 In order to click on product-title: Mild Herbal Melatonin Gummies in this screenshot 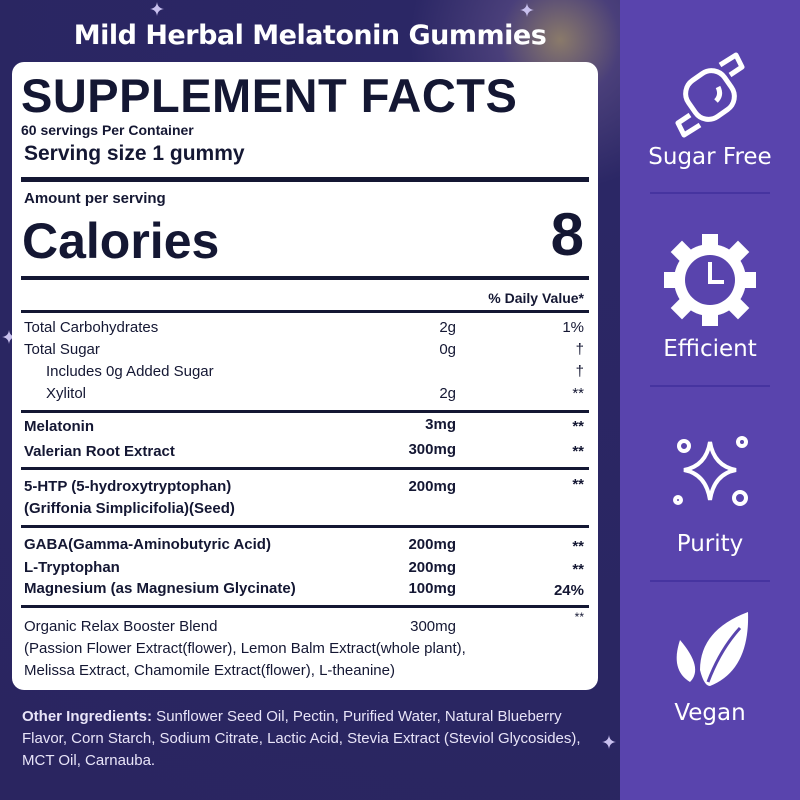, I will do `click(310, 35)`.